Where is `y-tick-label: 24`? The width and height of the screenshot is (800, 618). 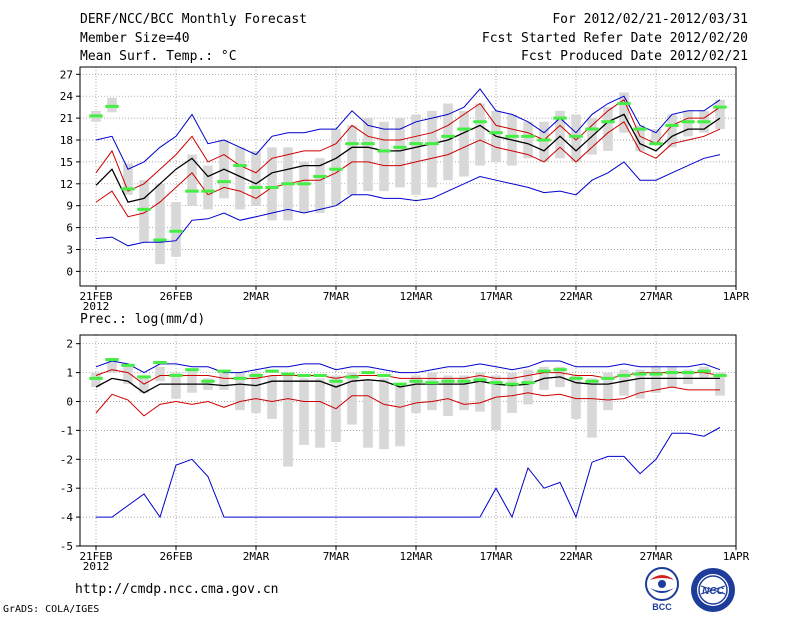
y-tick-label: 24 is located at coordinates (67, 96).